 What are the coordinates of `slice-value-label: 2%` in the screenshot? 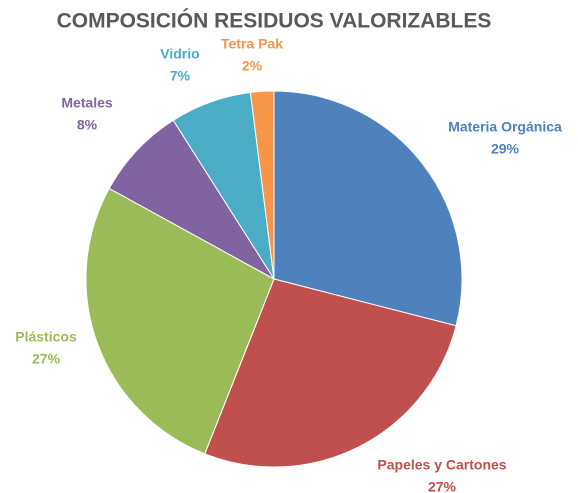 It's located at (252, 66).